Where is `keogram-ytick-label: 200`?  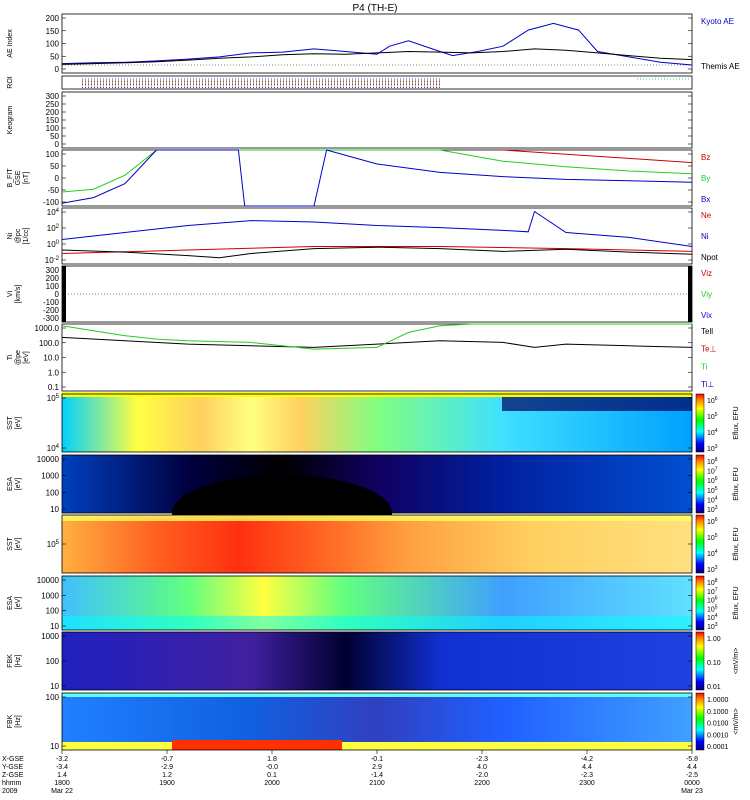 keogram-ytick-label: 200 is located at coordinates (53, 112).